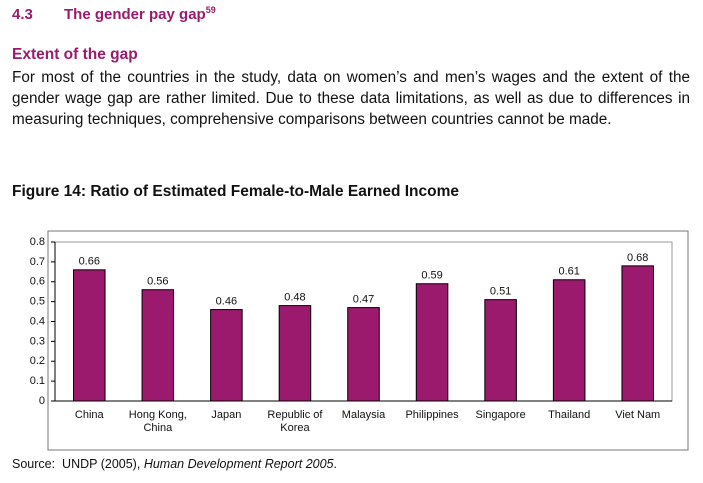 The height and width of the screenshot is (483, 703). I want to click on data-label: 0.51, so click(500, 292).